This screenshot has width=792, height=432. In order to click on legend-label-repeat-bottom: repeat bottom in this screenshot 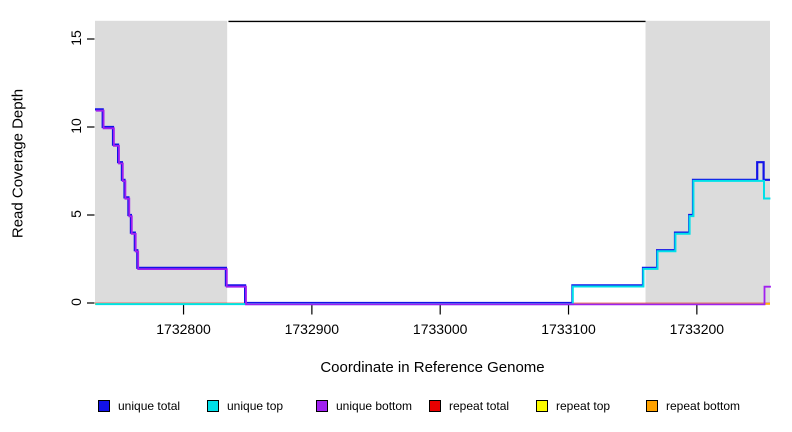, I will do `click(703, 406)`.